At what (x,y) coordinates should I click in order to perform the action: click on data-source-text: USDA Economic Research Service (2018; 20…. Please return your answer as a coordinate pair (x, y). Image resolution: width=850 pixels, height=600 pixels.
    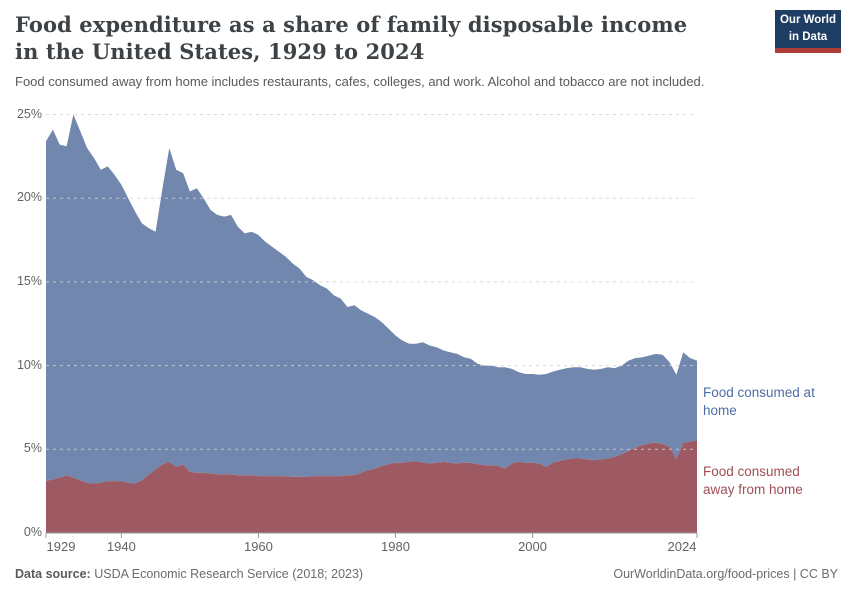
    Looking at the image, I should click on (229, 574).